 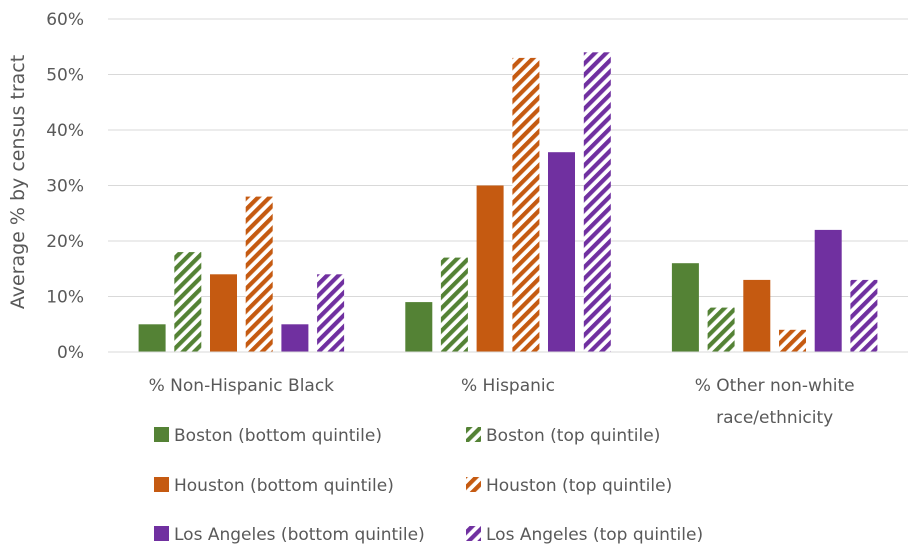 What do you see at coordinates (65, 131) in the screenshot?
I see `y-tick-label: 40%` at bounding box center [65, 131].